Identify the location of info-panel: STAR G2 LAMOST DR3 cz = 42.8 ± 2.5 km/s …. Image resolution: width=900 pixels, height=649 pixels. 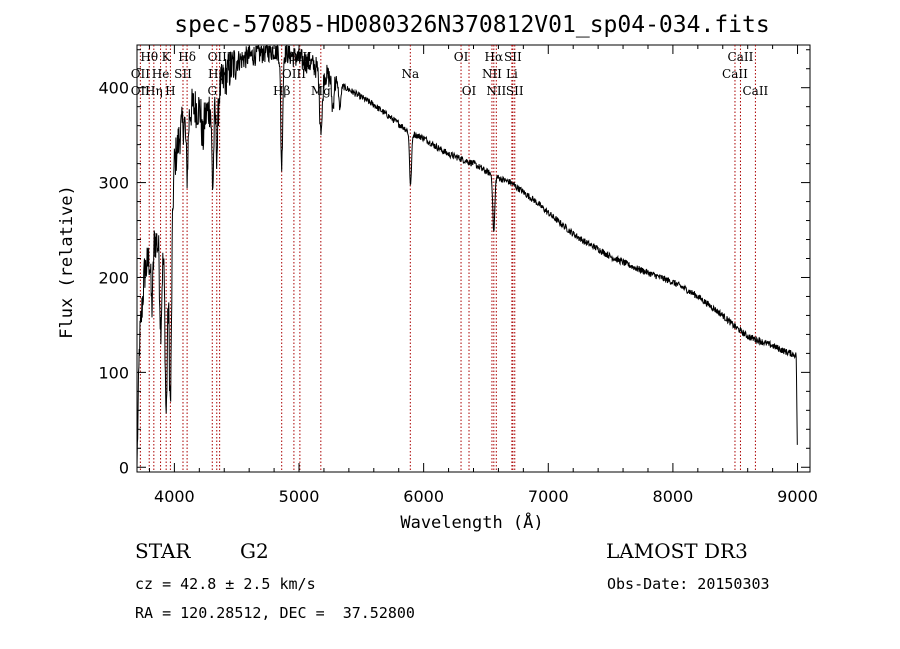
(452, 580).